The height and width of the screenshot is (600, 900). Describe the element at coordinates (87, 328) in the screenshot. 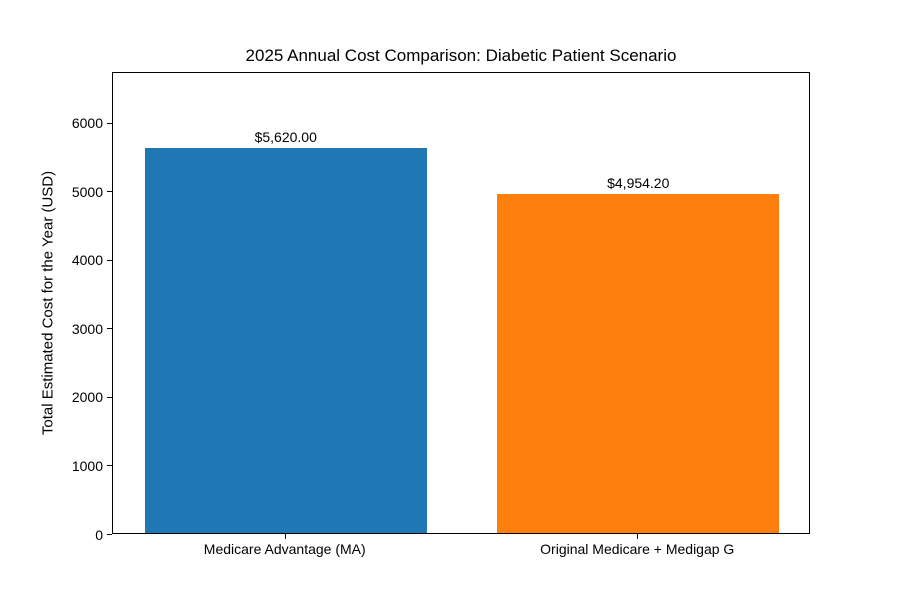

I see `y-tick-label: 3000` at that location.